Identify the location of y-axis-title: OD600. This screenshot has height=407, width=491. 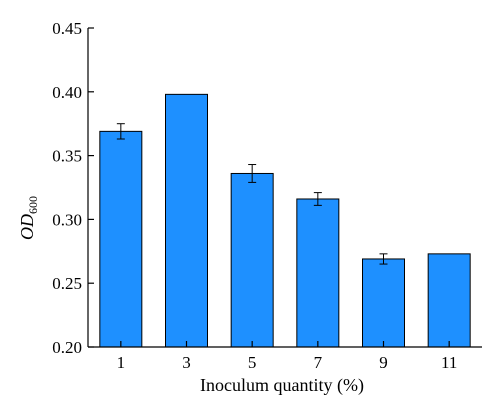
(28, 218).